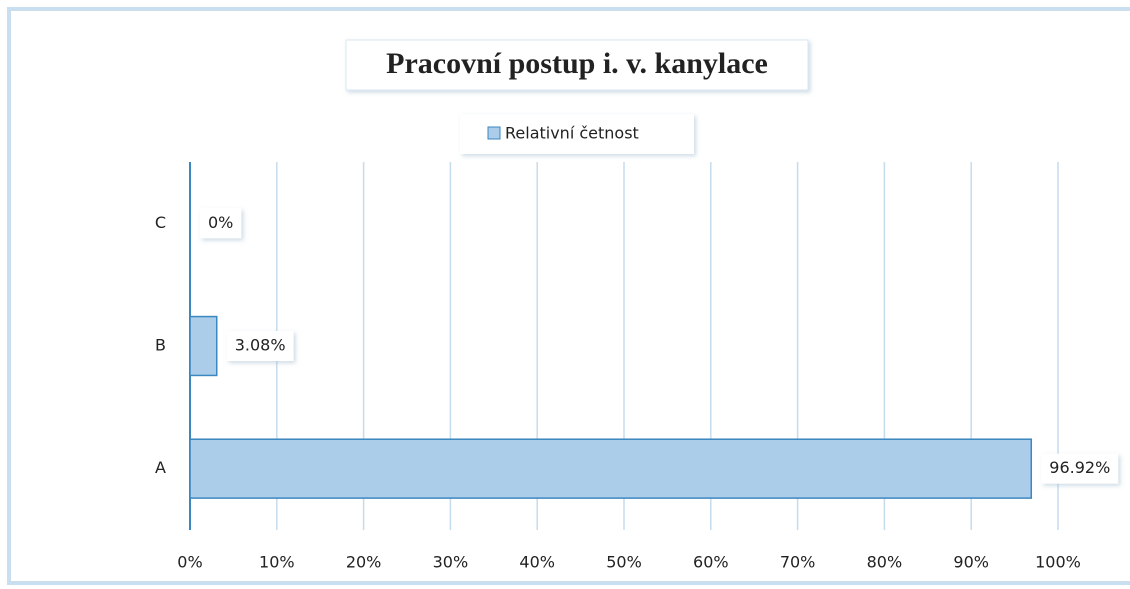 The height and width of the screenshot is (589, 1130). Describe the element at coordinates (624, 562) in the screenshot. I see `x-tick-label: 50%` at that location.